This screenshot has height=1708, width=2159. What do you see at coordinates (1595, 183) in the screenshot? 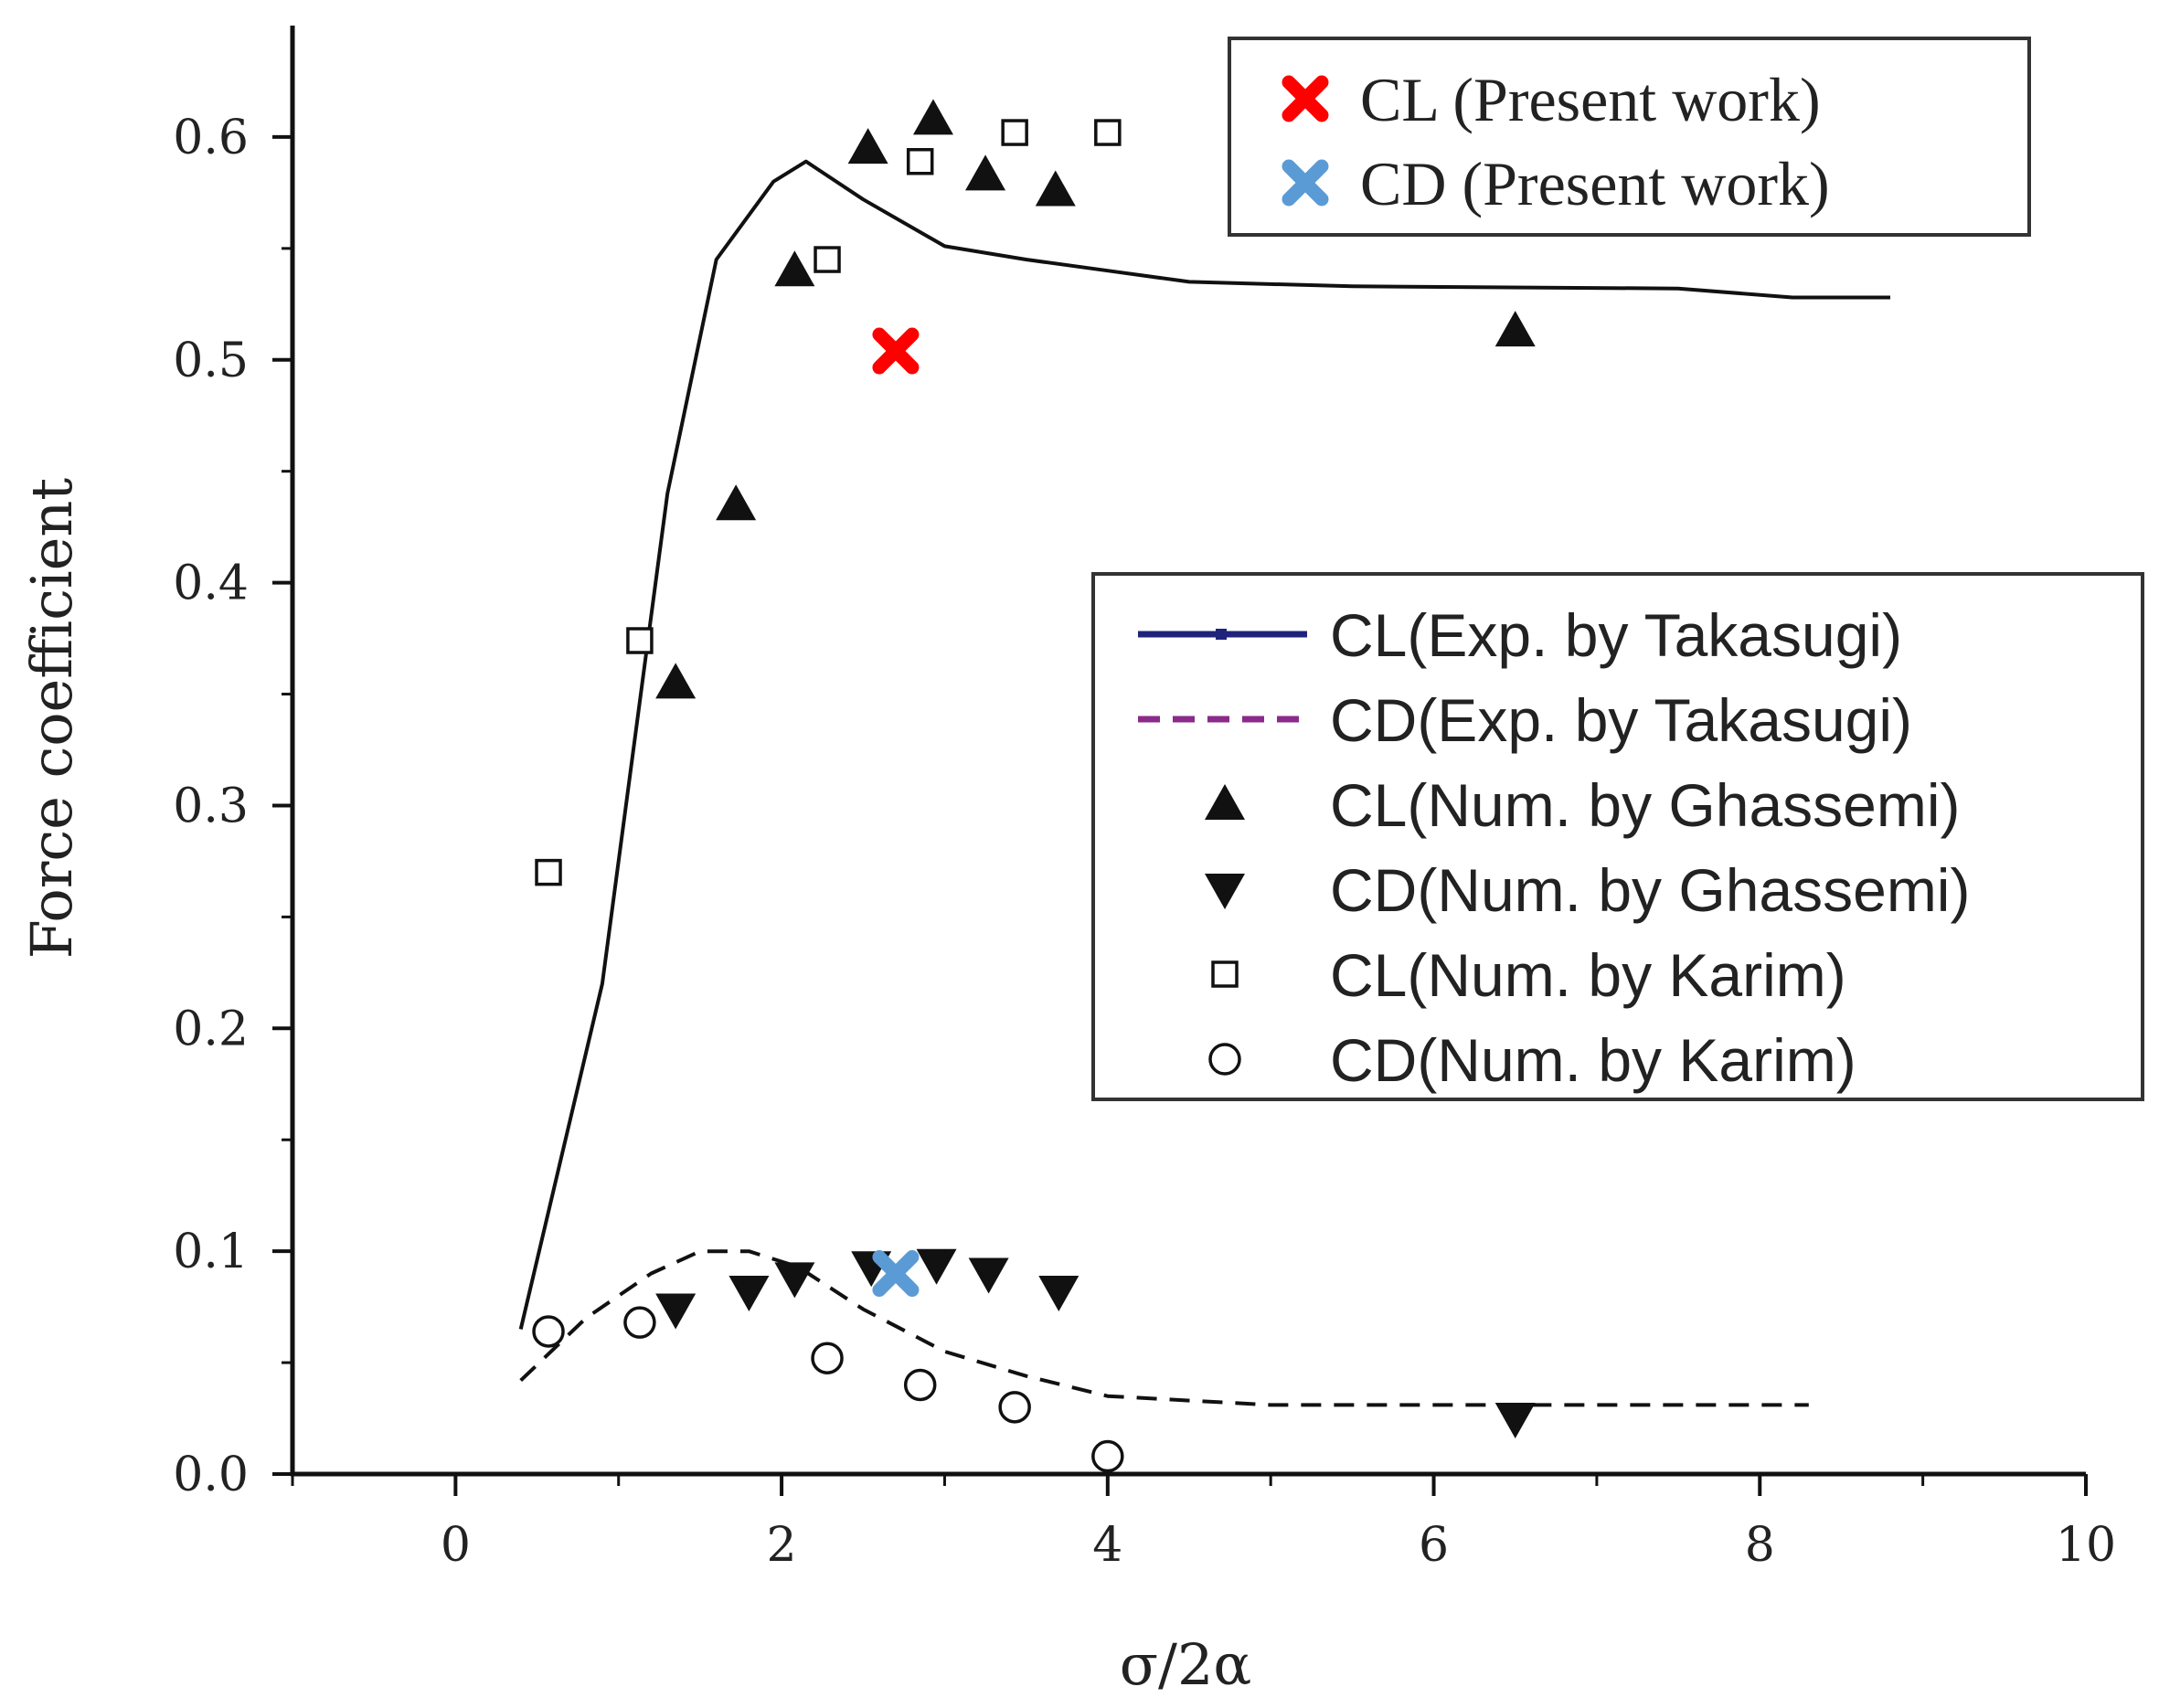
I see `legend-label: CD (Present work)` at bounding box center [1595, 183].